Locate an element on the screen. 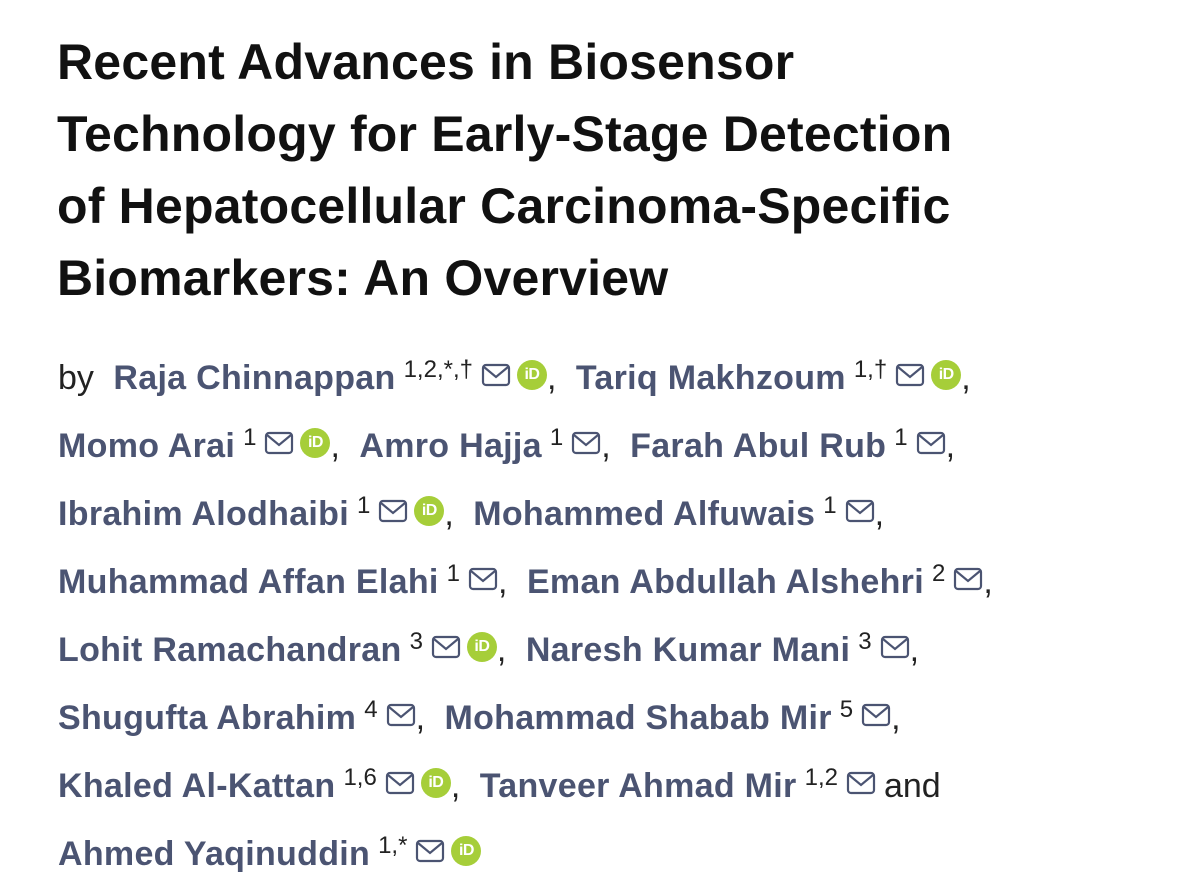  author-name: Ibrahim Alodhaibi is located at coordinates (203, 514).